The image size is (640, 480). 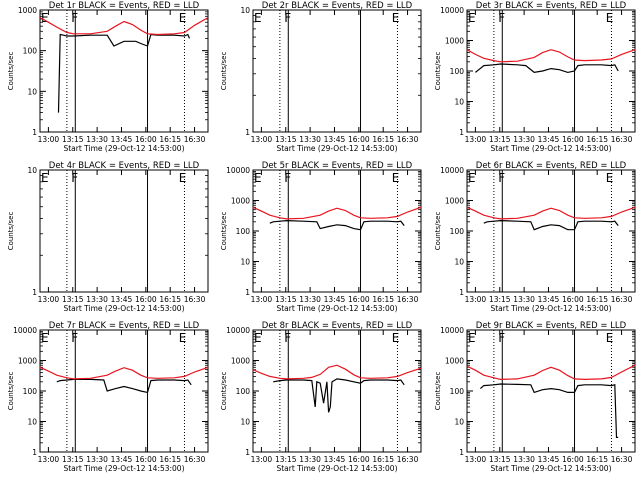 What do you see at coordinates (124, 326) in the screenshot?
I see `chart-title: Det 7r BLACK = Events, RED = LLD` at bounding box center [124, 326].